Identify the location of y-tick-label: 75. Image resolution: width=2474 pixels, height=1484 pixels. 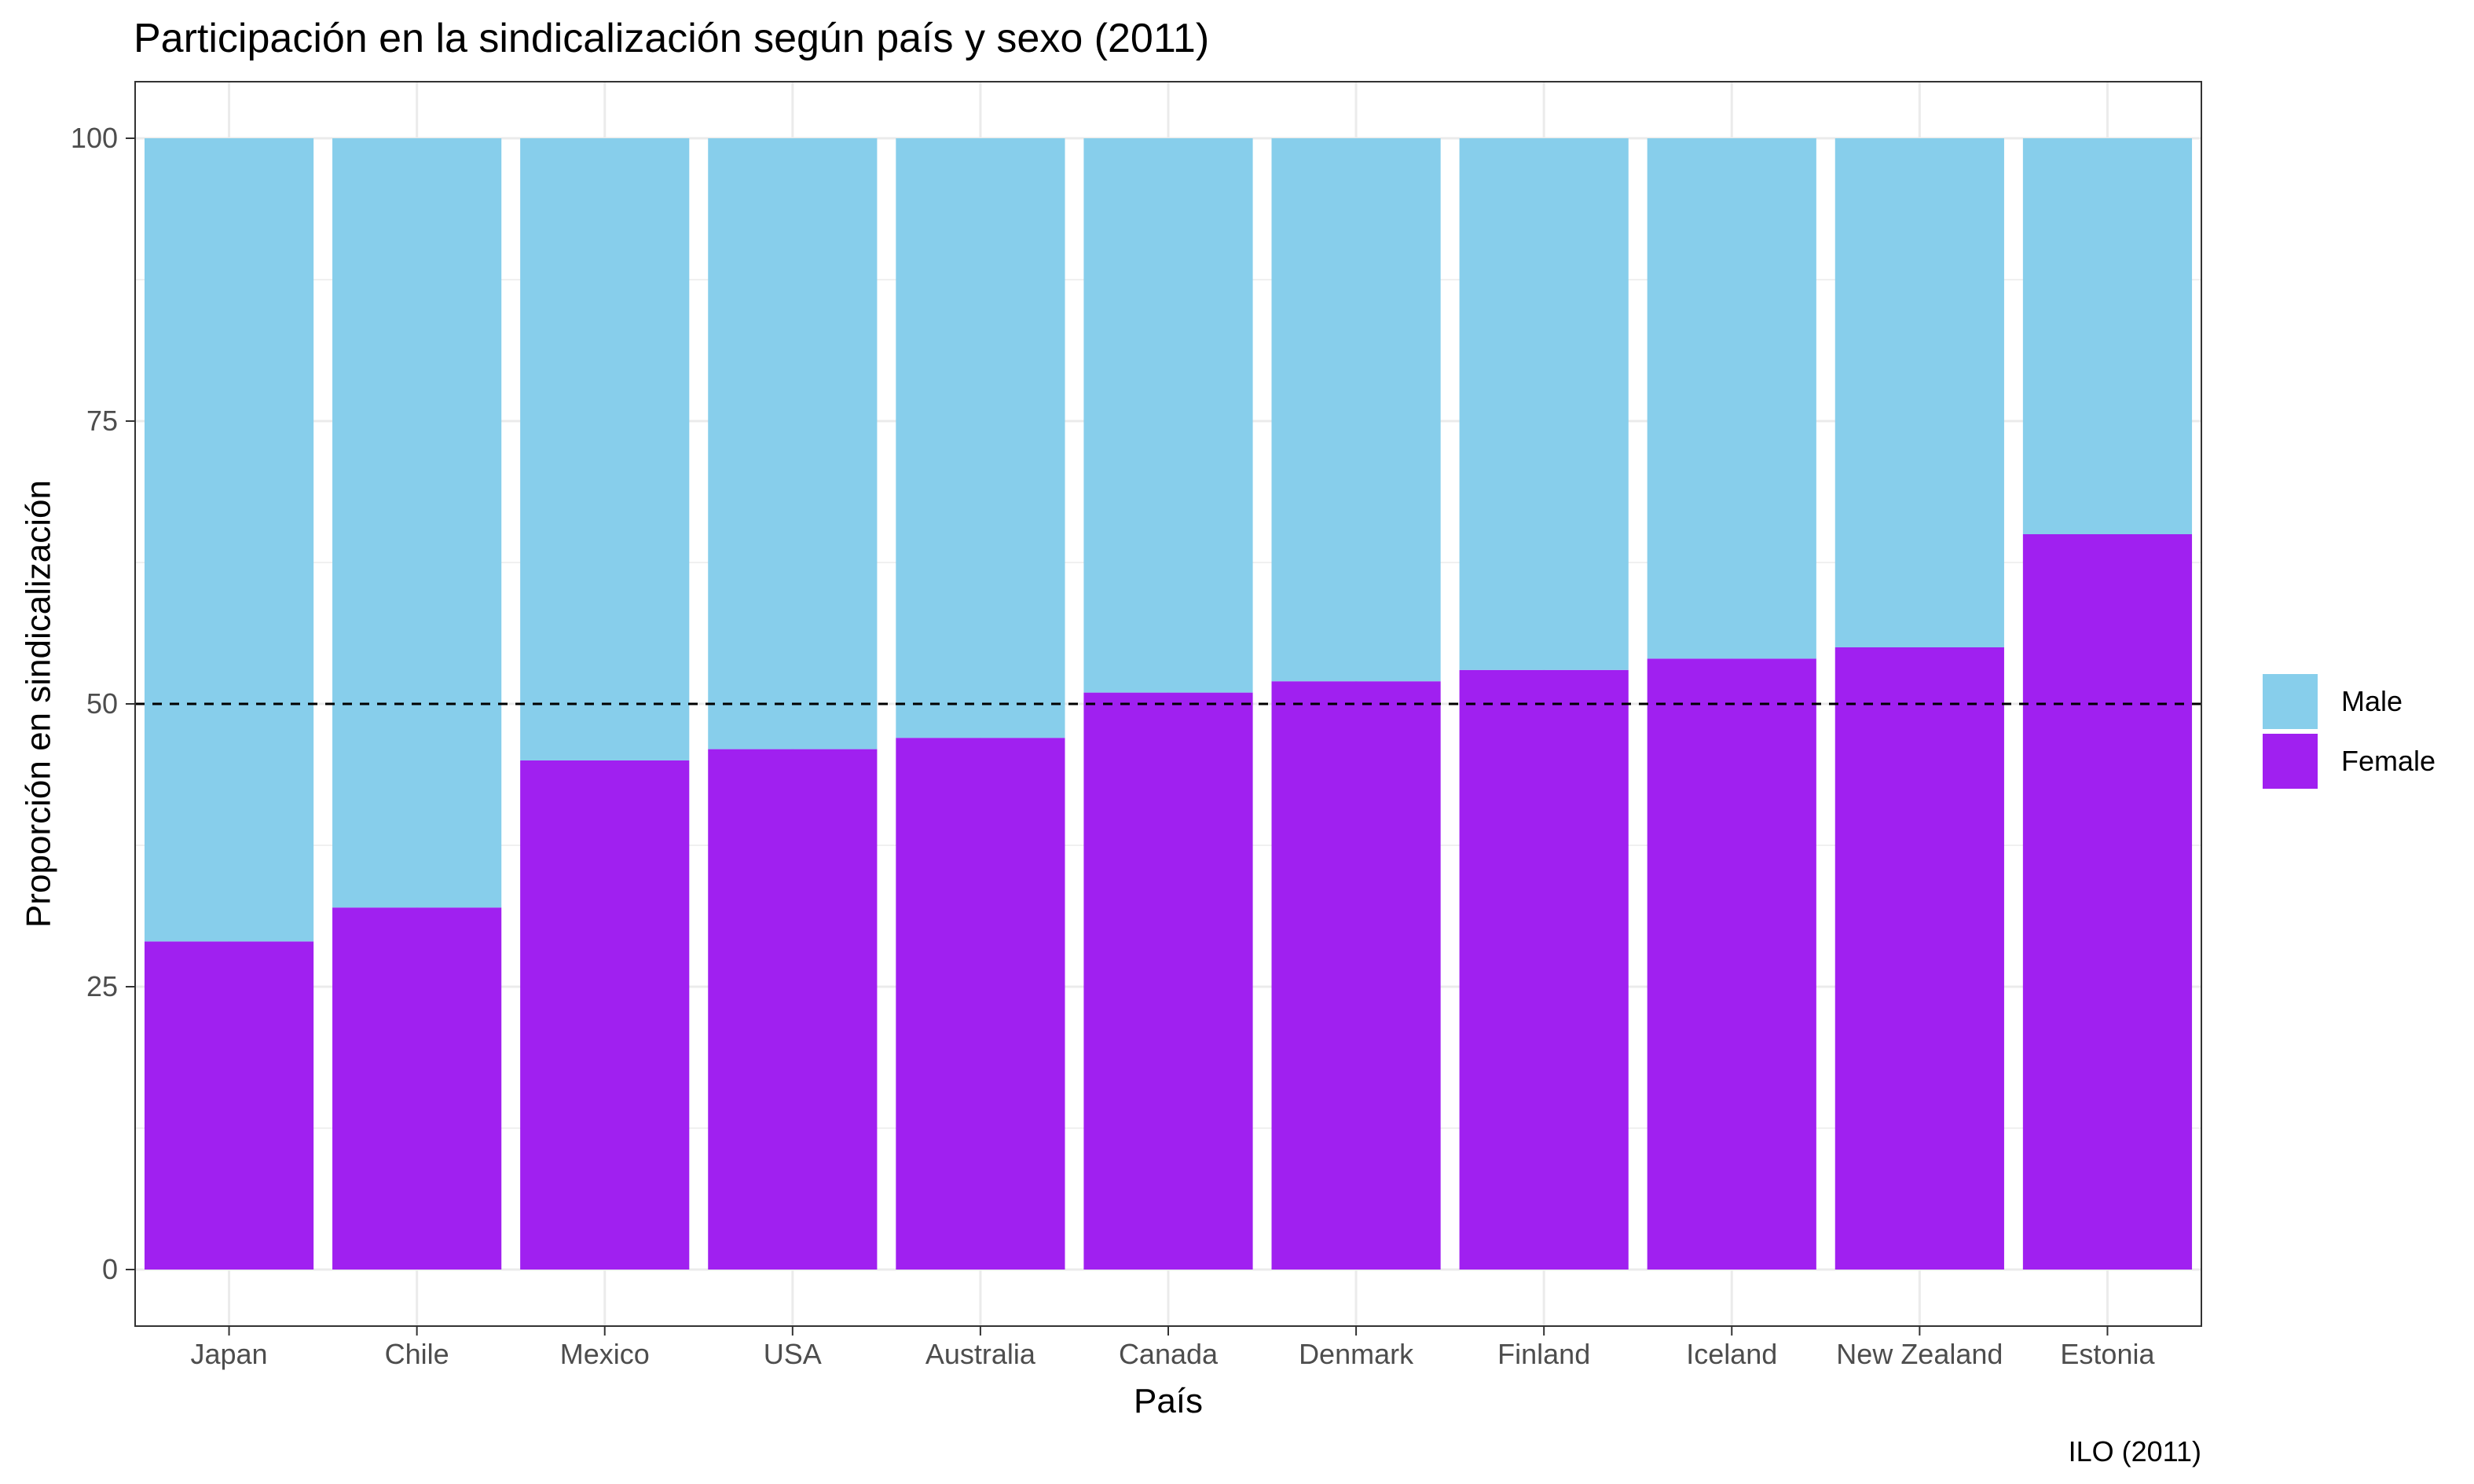
(102, 421).